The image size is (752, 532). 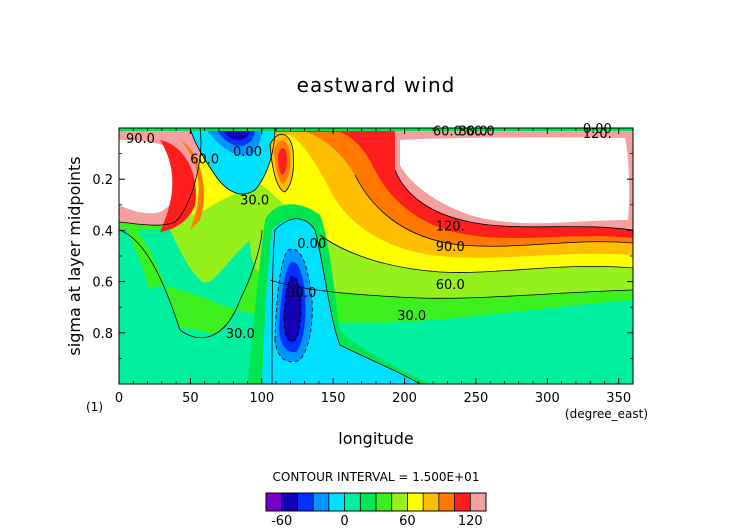 I want to click on band-orange-left, so click(x=192, y=185).